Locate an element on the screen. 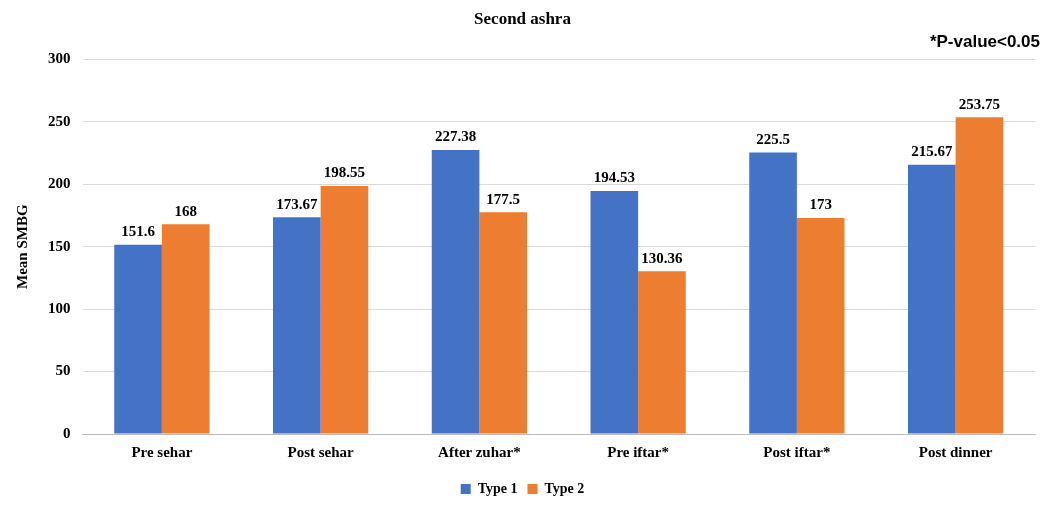  y-tick-label: 100 is located at coordinates (59, 308).